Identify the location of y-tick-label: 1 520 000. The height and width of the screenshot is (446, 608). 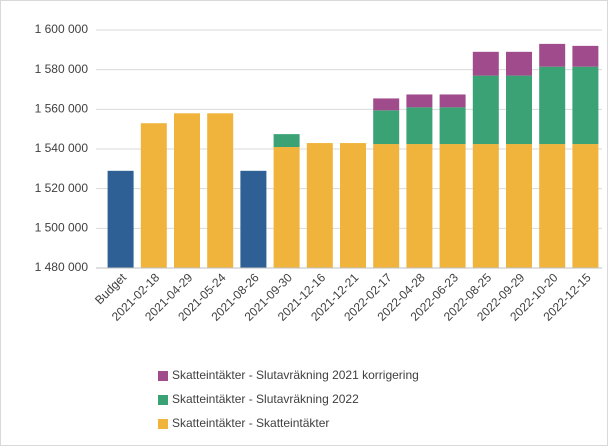
(62, 188).